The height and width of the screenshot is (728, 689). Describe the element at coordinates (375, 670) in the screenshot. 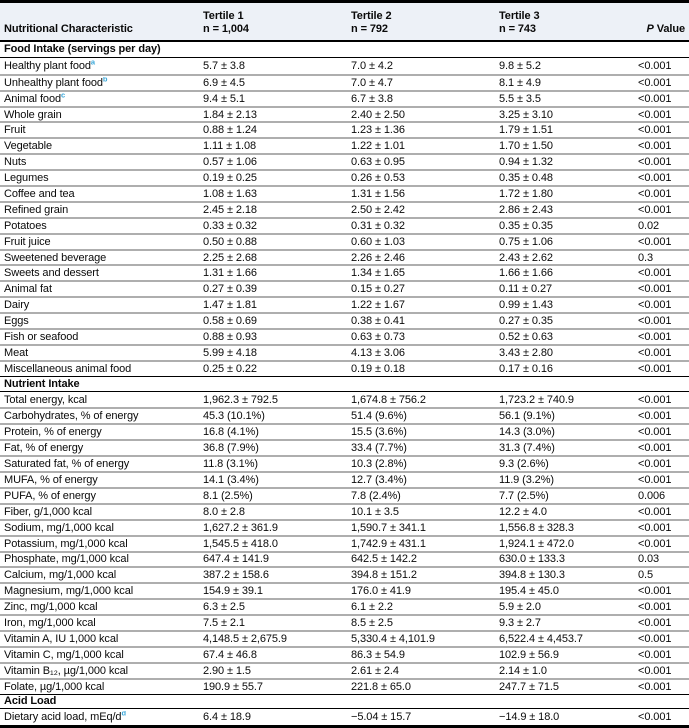

I see `tertile2-value: 2.61 ± 2.4` at that location.